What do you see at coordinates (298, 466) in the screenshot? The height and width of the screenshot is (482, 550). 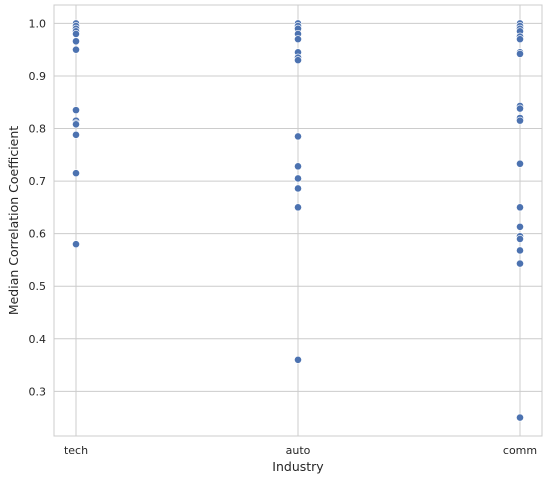 I see `x-axis-label: Industry` at bounding box center [298, 466].